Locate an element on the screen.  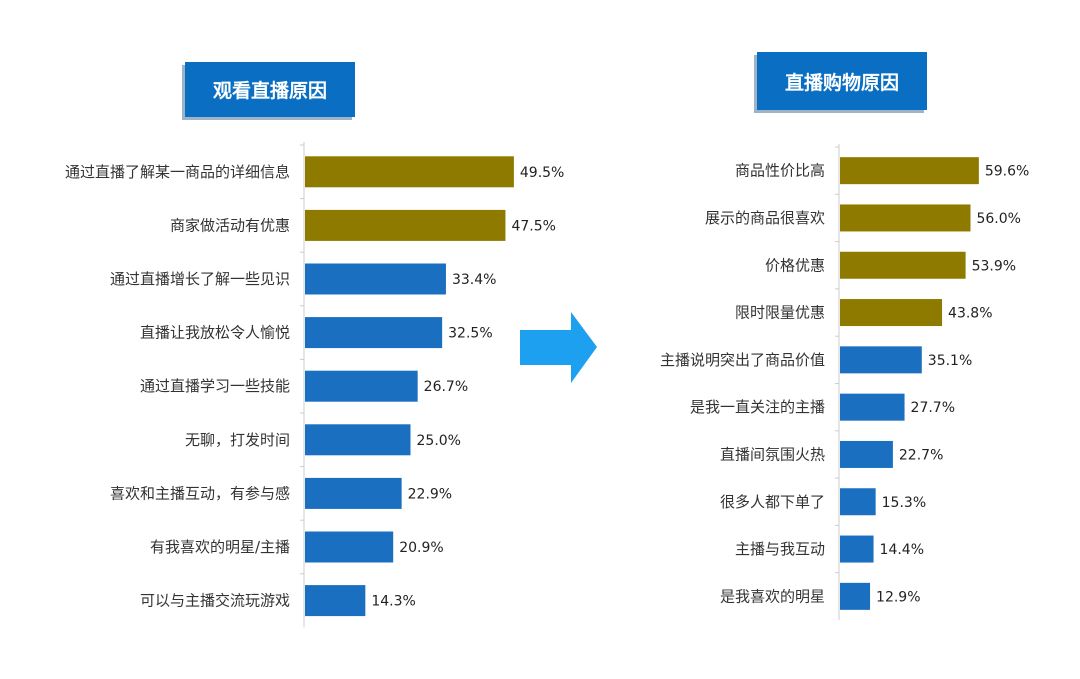
category-label: 无聊，打发时间 is located at coordinates (237, 440).